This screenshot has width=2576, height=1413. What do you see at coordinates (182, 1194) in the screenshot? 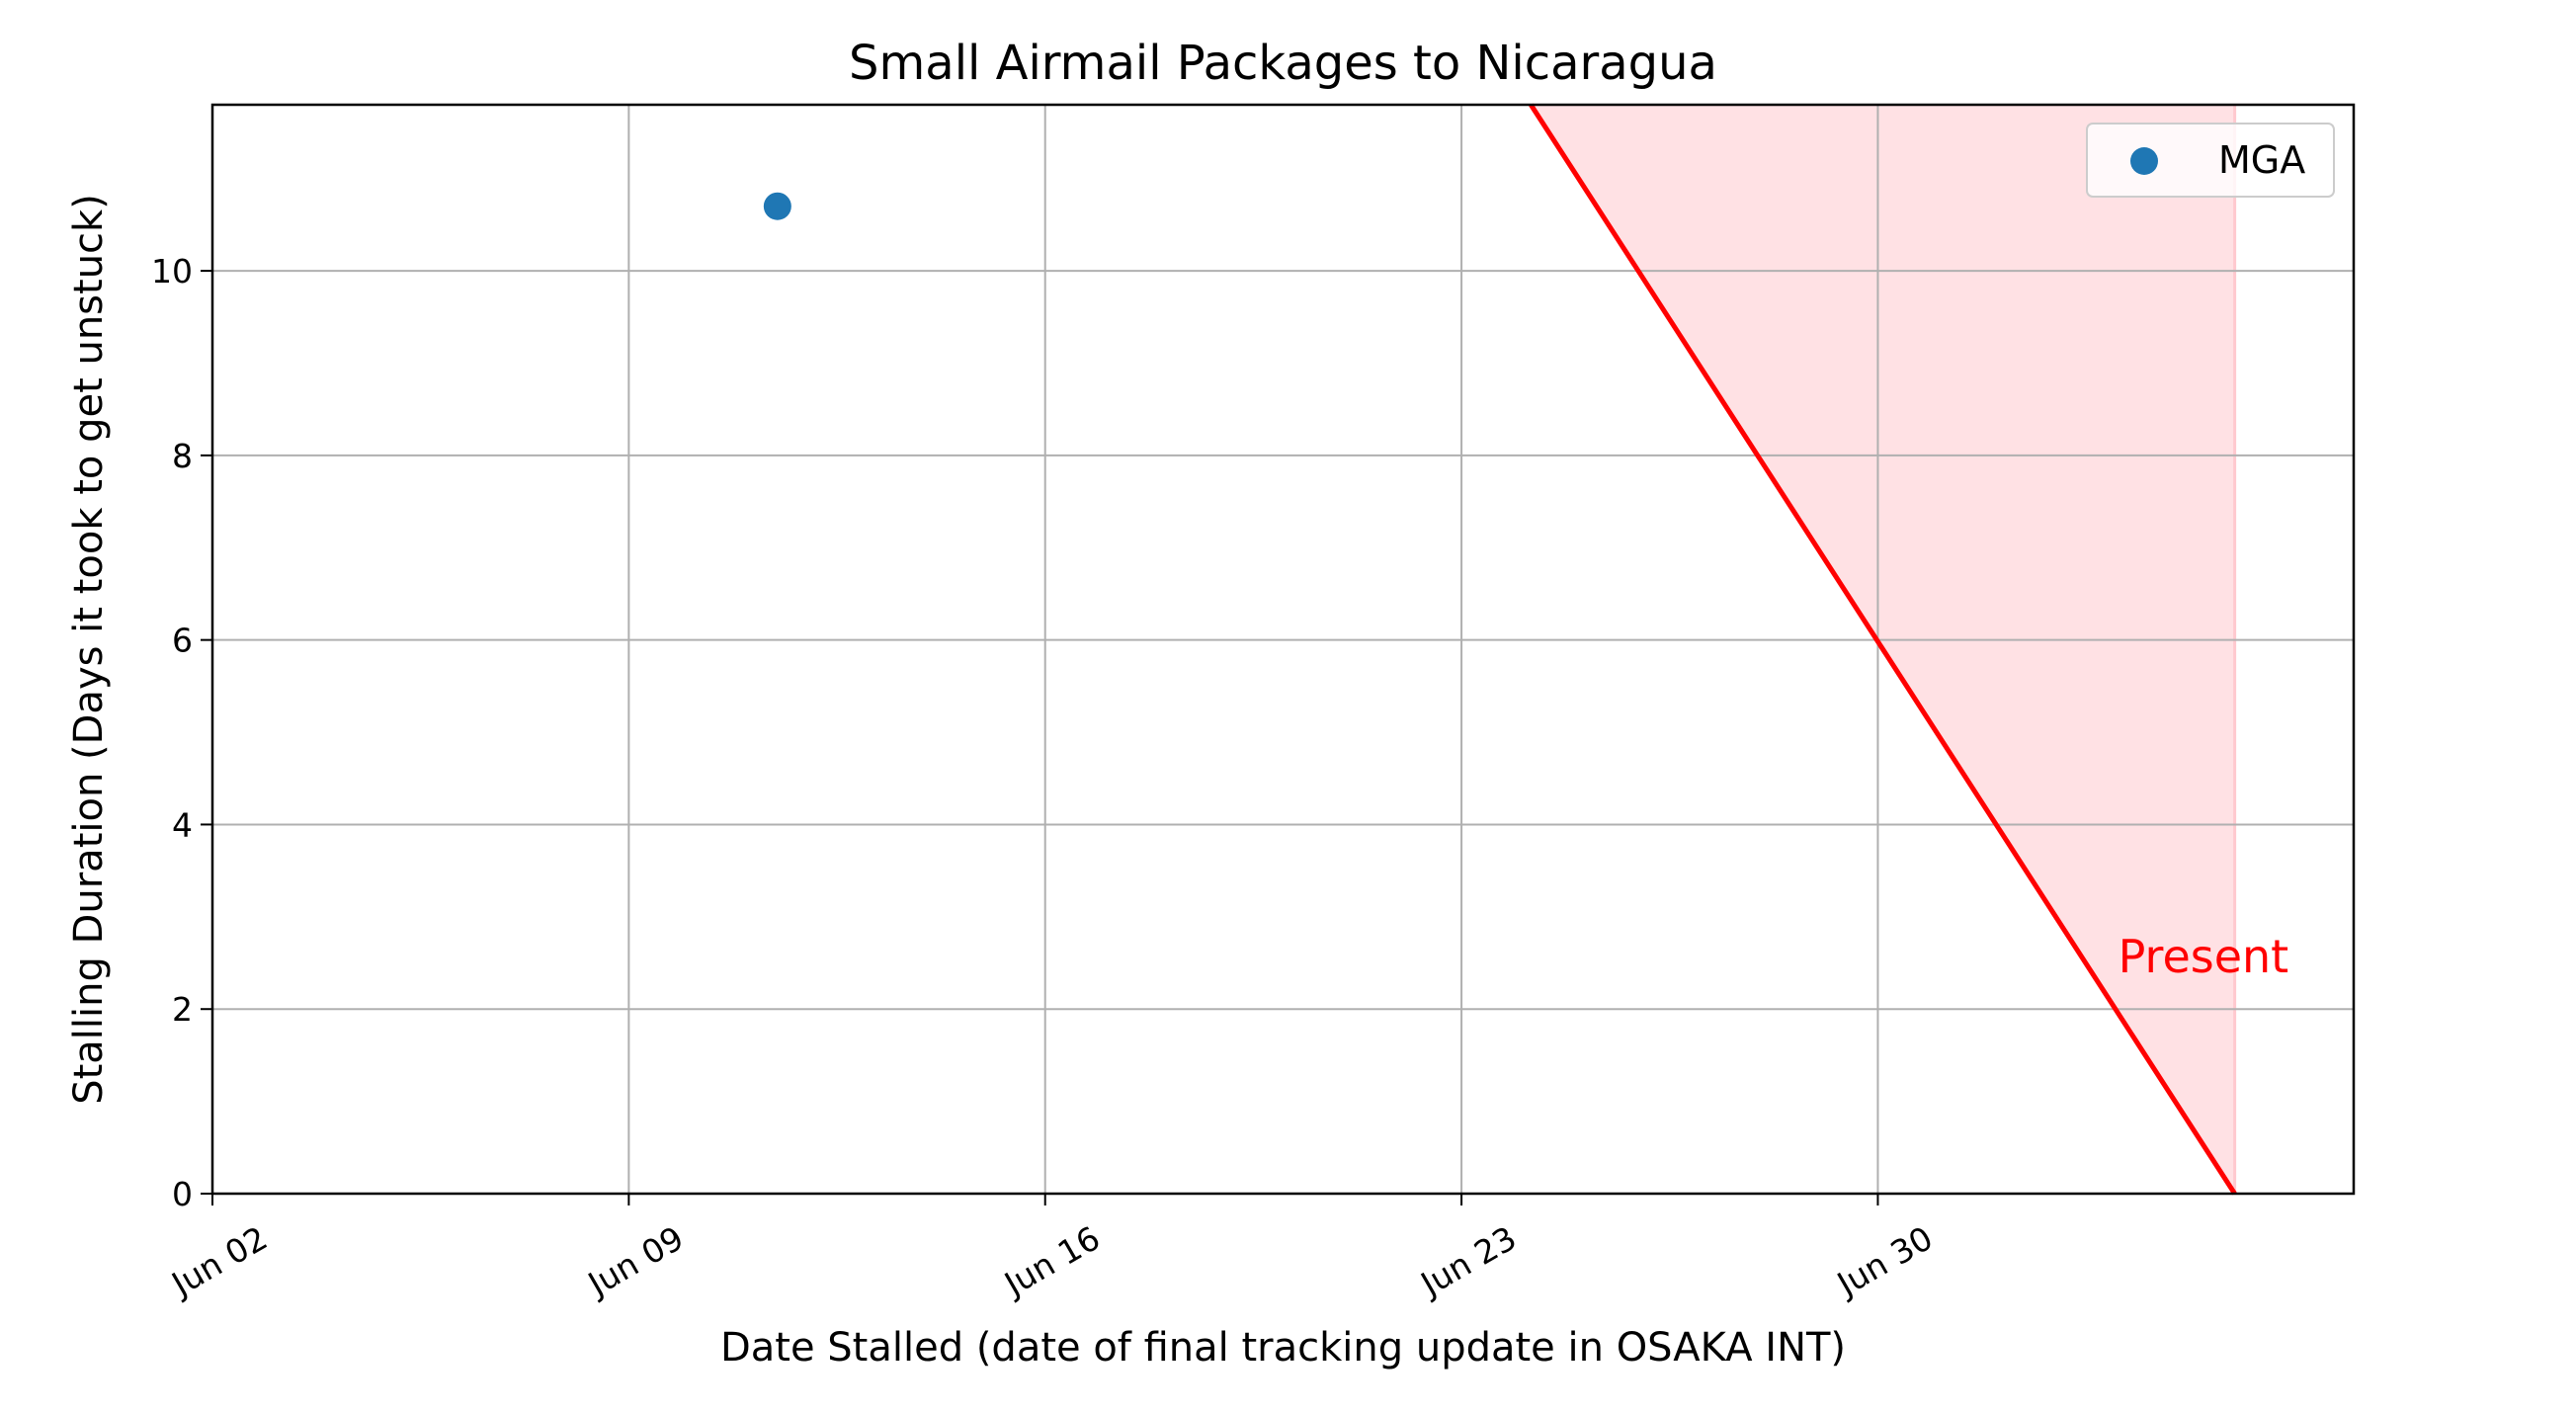
I see `y-tick-label: 0` at bounding box center [182, 1194].